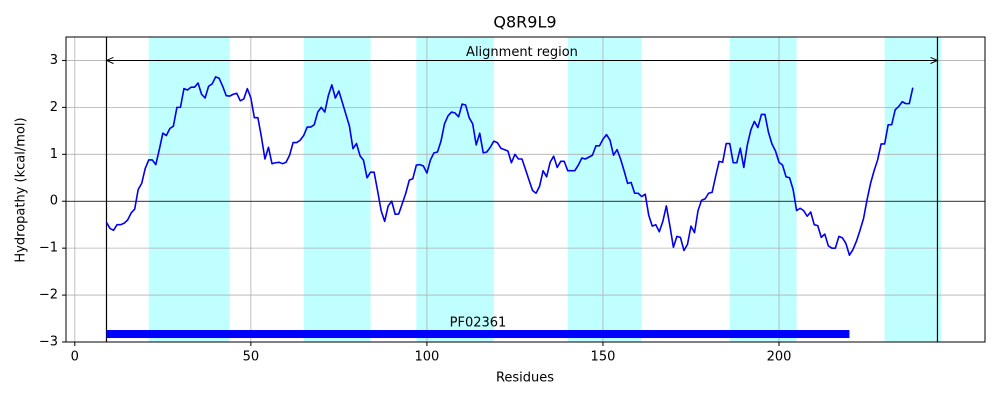 The height and width of the screenshot is (400, 1000). Describe the element at coordinates (478, 334) in the screenshot. I see `domain-bar` at that location.